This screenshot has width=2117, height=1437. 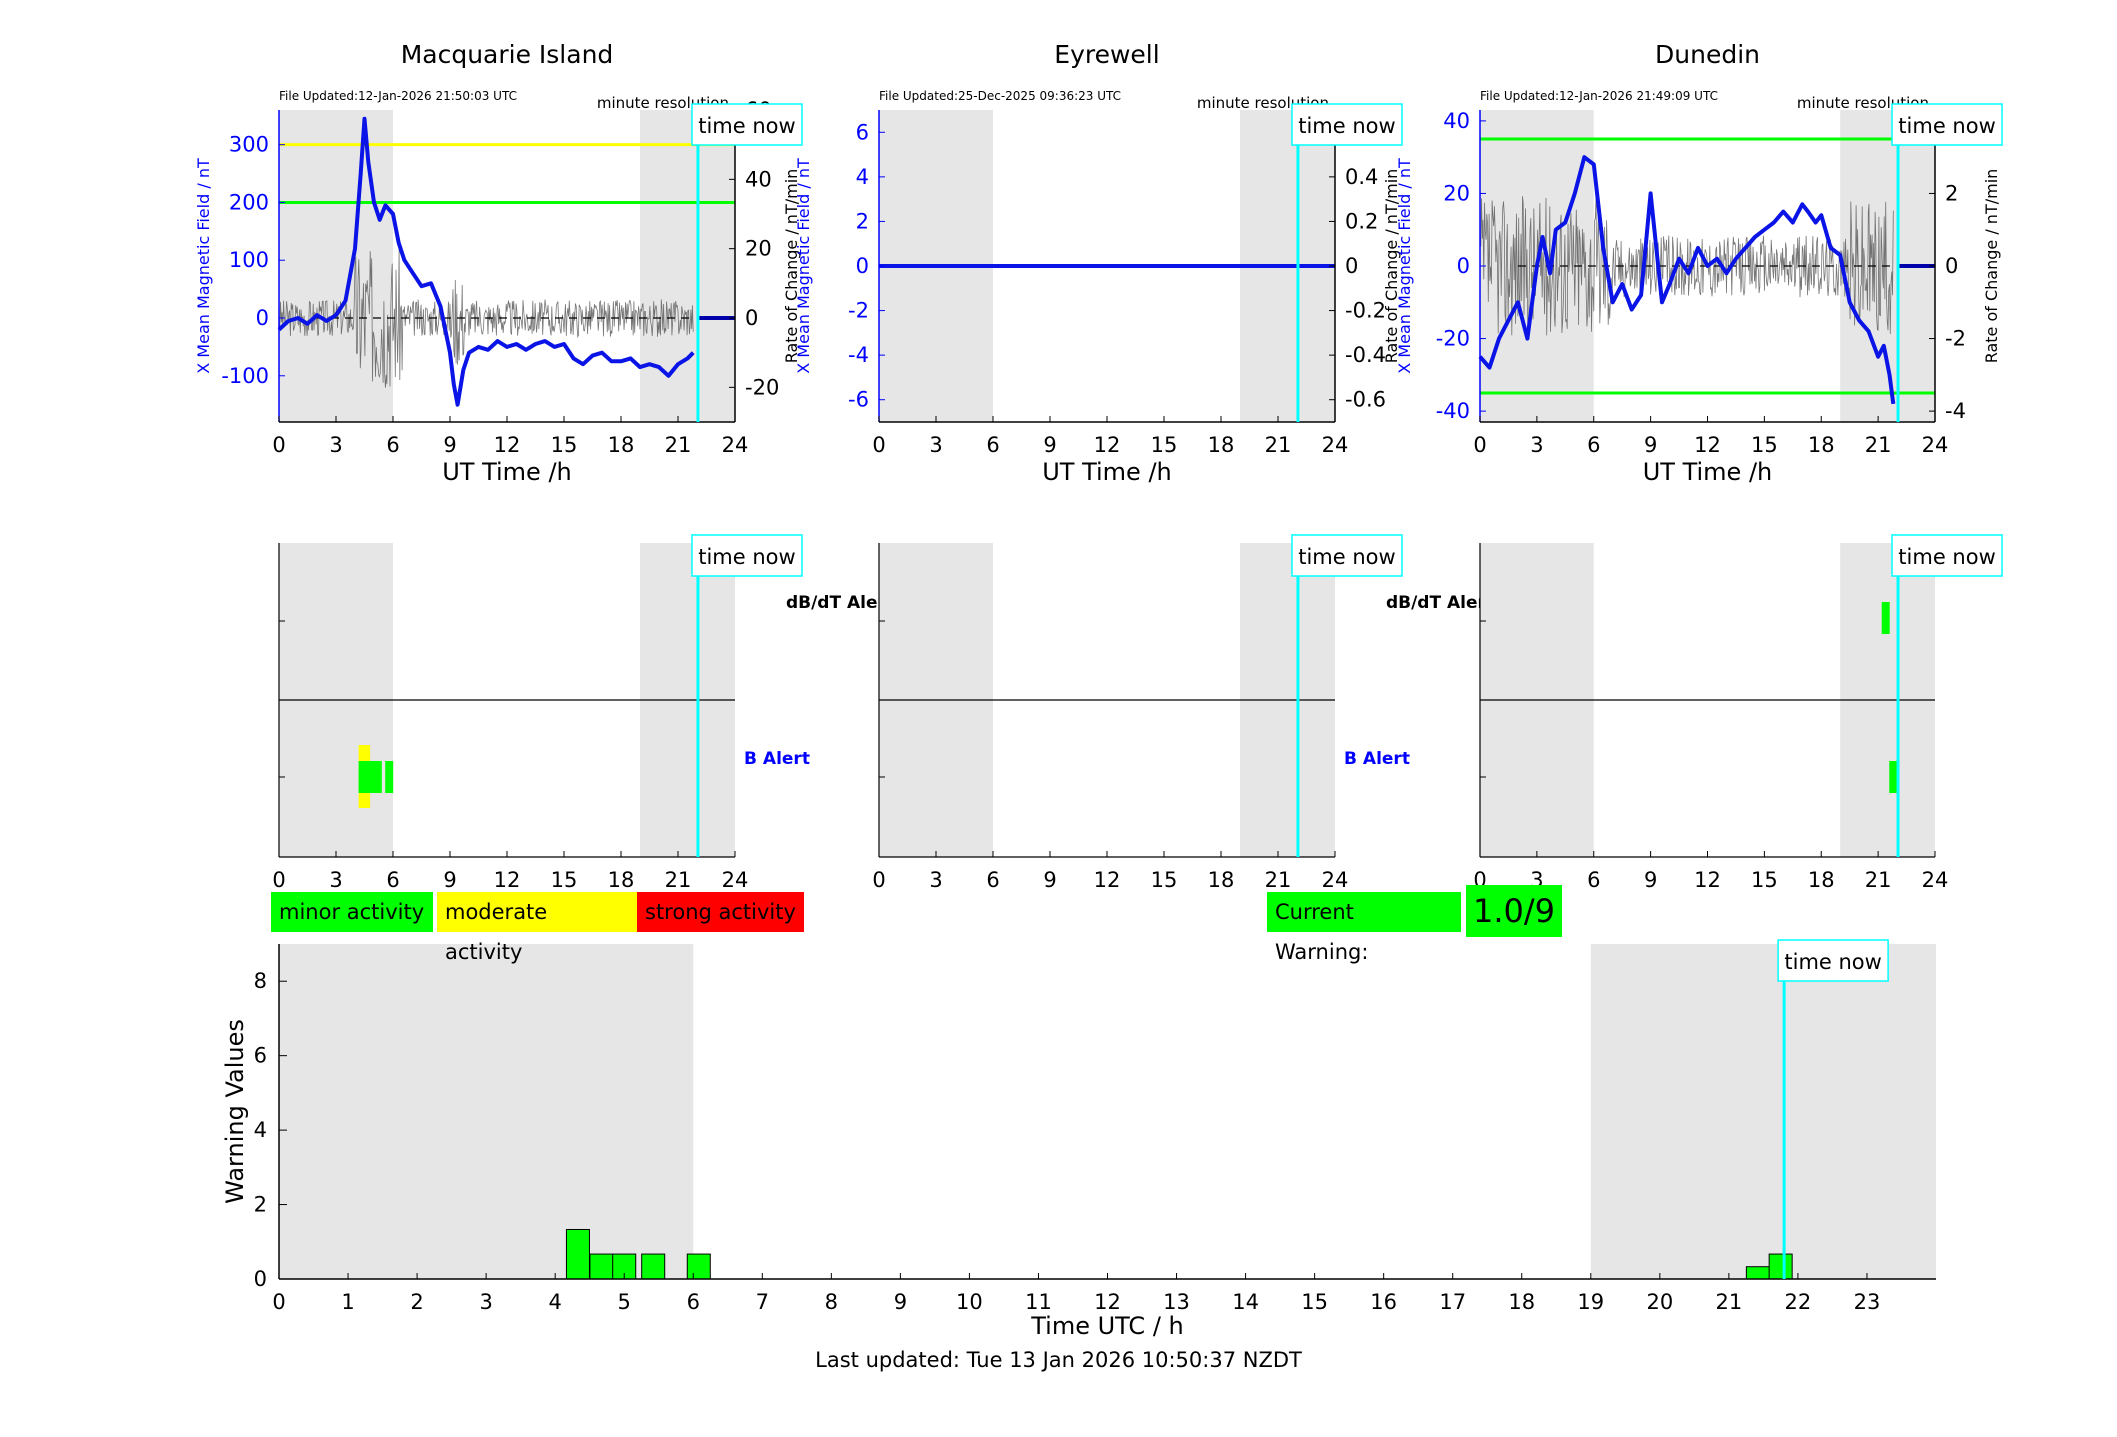 What do you see at coordinates (1821, 880) in the screenshot?
I see `alert-x-tick-label-dunedin: 18` at bounding box center [1821, 880].